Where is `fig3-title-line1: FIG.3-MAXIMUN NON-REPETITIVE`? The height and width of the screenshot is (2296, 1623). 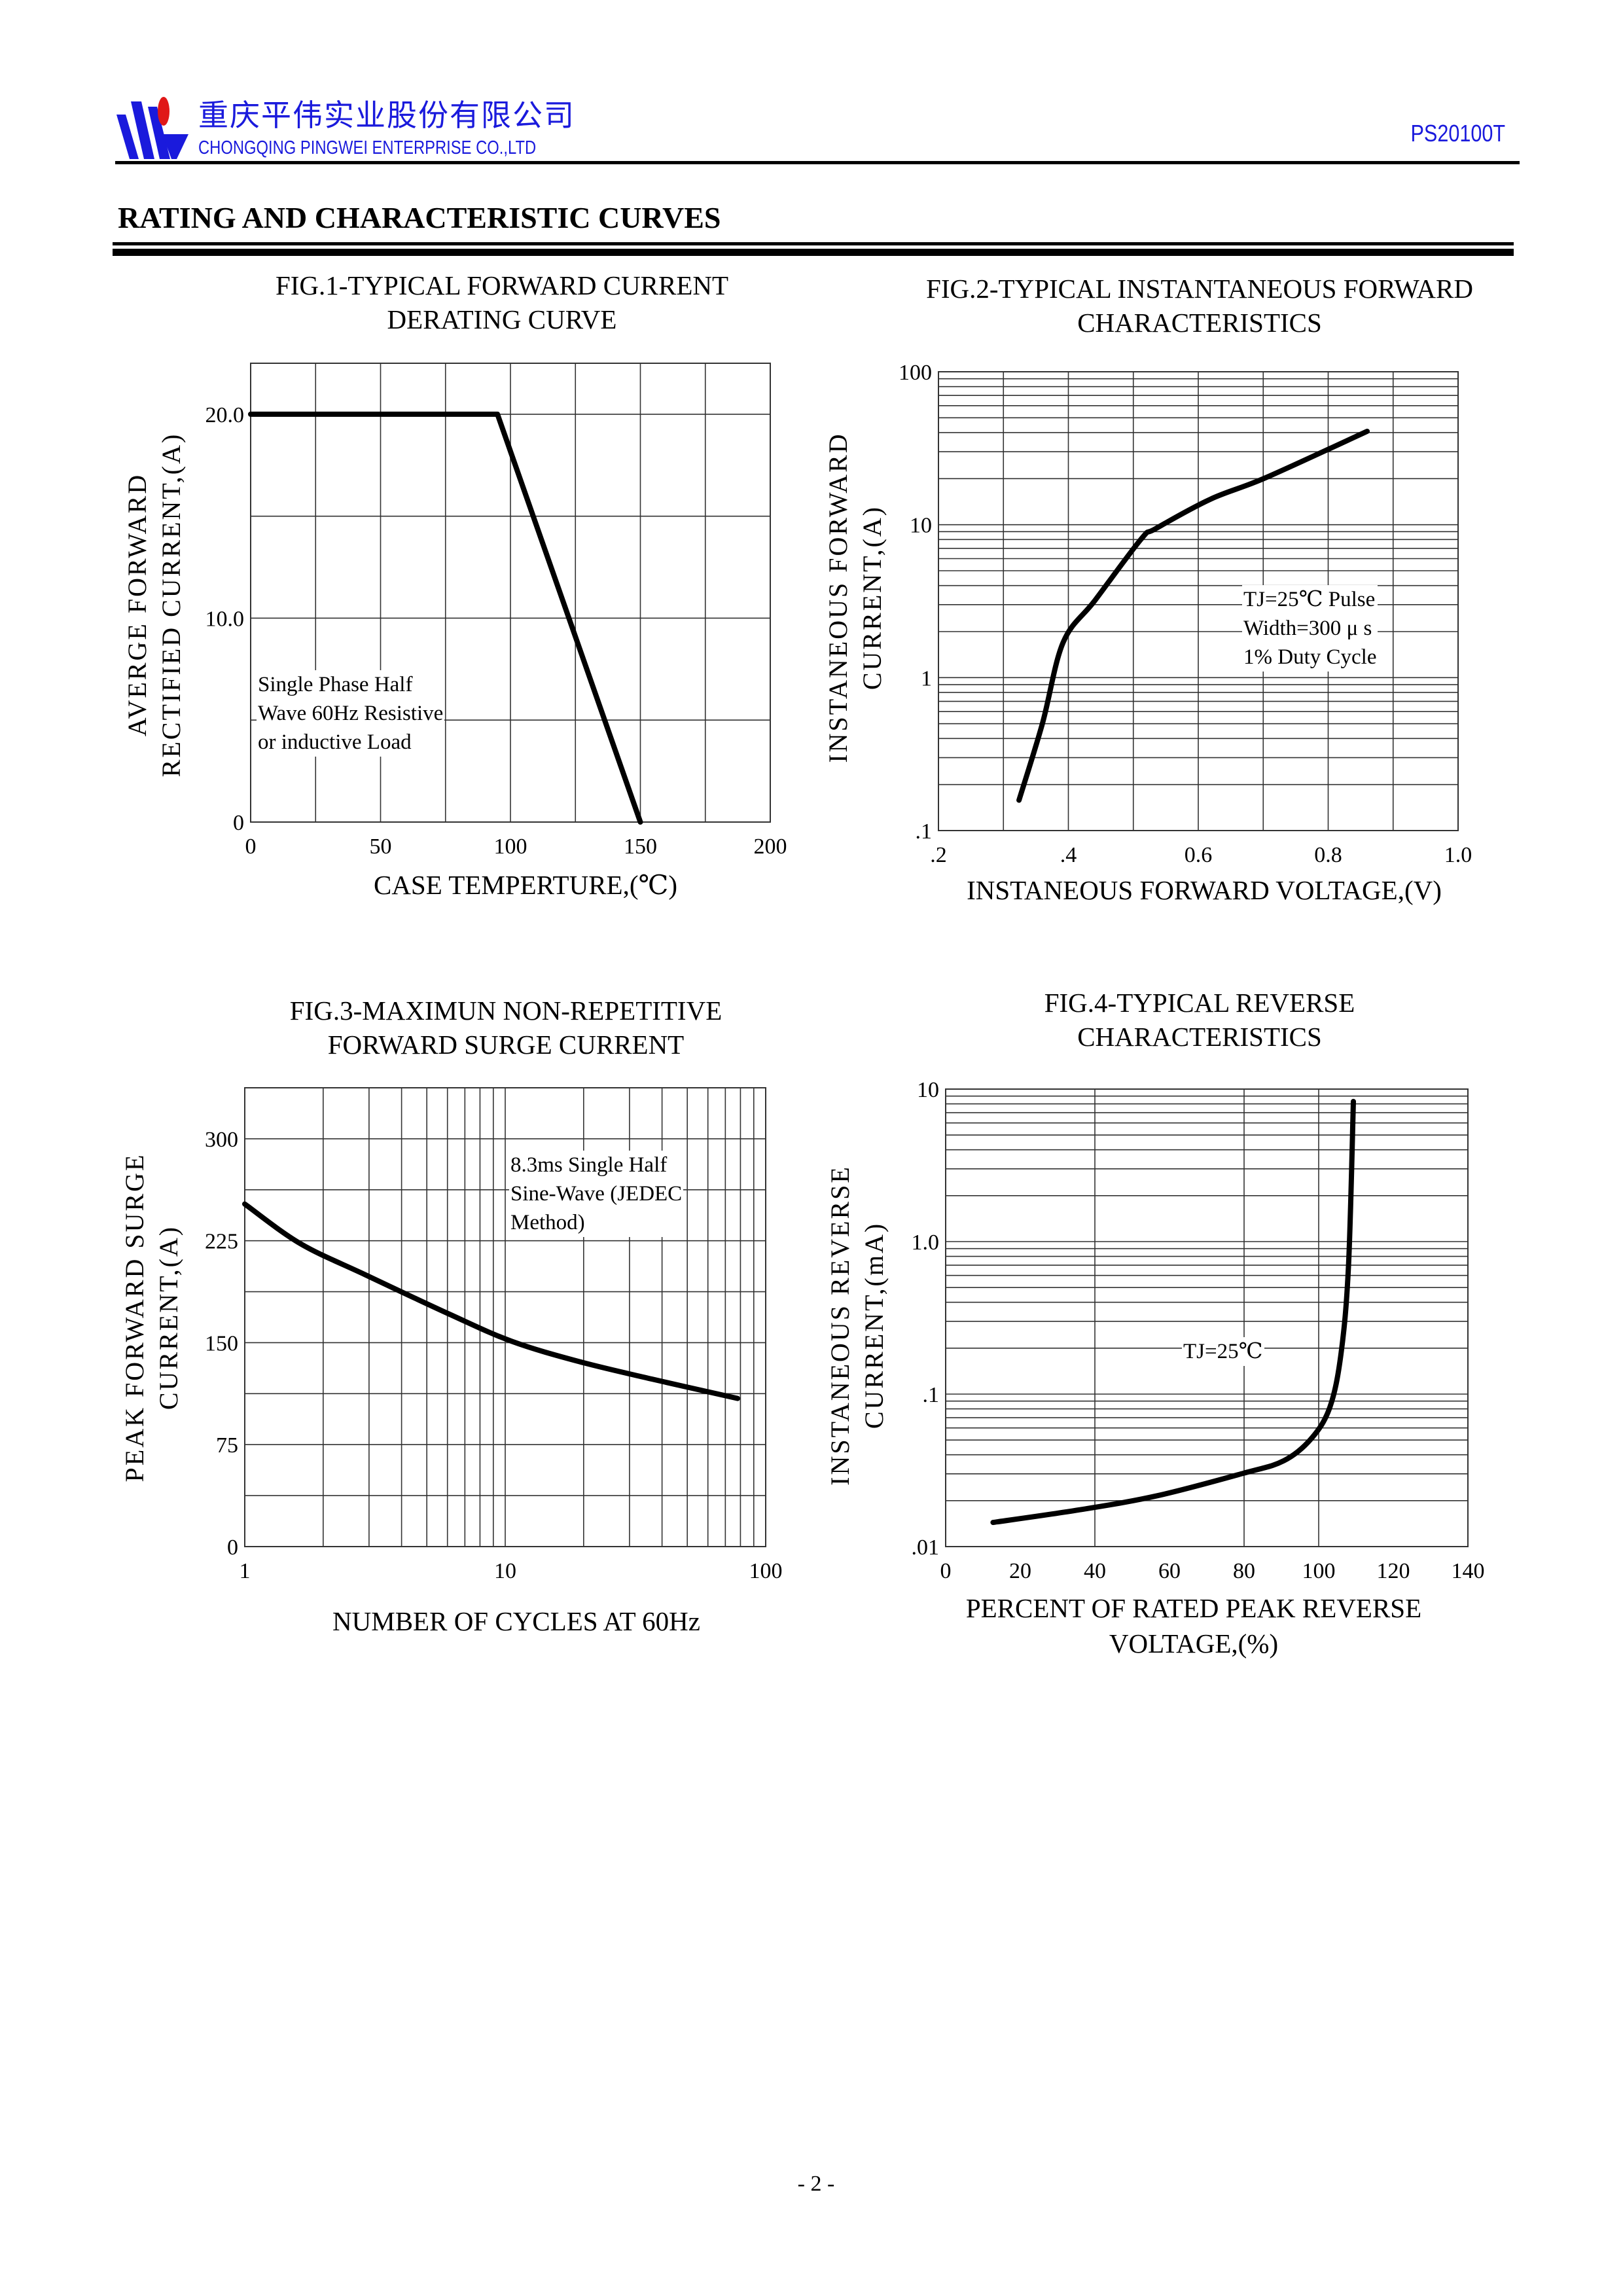
fig3-title-line1: FIG.3-MAXIMUN NON-REPETITIVE is located at coordinates (506, 1011).